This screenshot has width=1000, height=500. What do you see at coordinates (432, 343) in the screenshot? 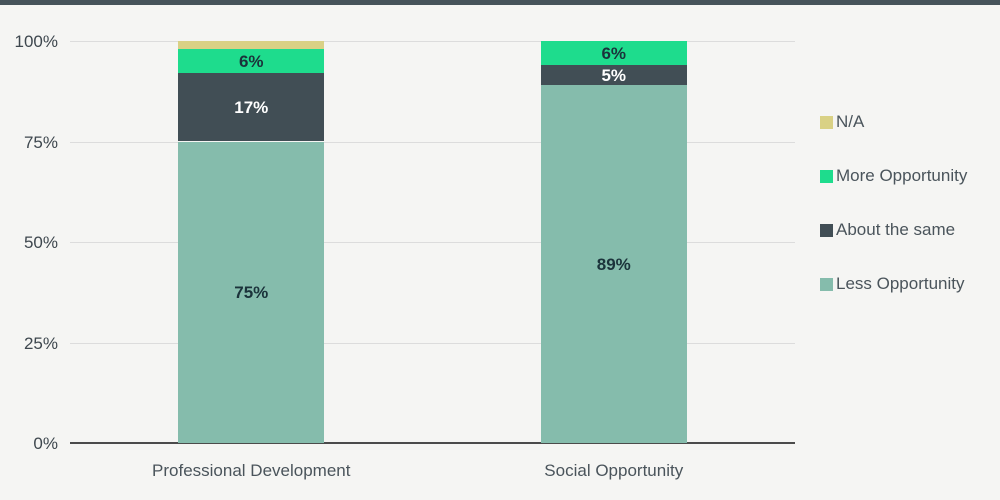
I see `gridline-25%` at bounding box center [432, 343].